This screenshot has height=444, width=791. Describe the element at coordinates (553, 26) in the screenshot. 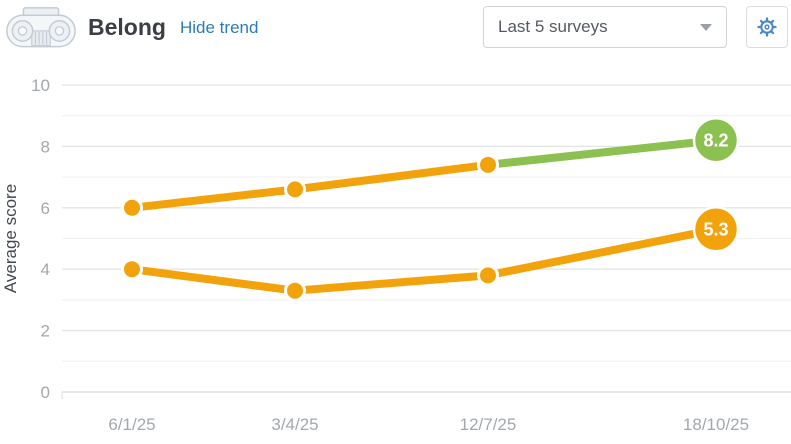

I see `survey-range-value: Last 5 surveys` at that location.